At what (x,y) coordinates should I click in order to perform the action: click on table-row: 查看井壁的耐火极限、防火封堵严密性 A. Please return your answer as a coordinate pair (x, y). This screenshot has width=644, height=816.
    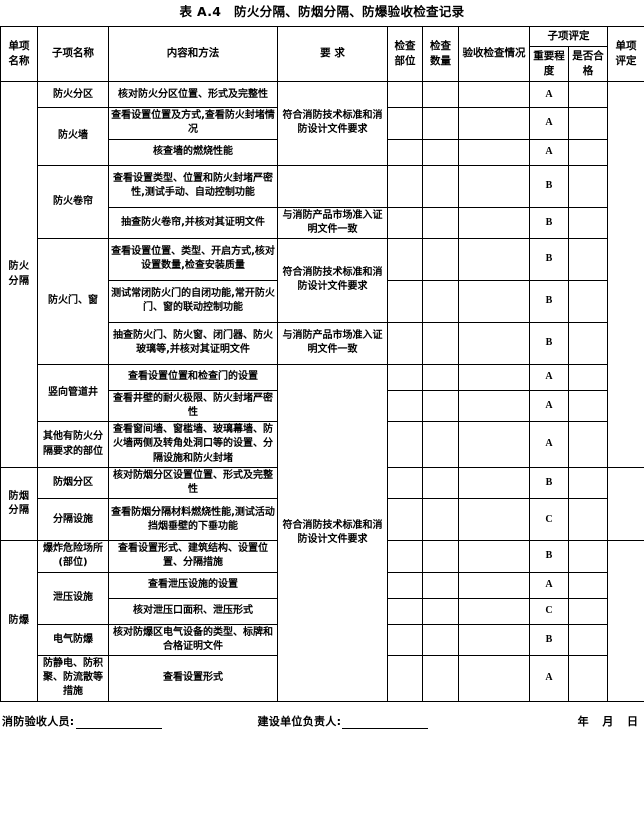
    Looking at the image, I should click on (322, 406).